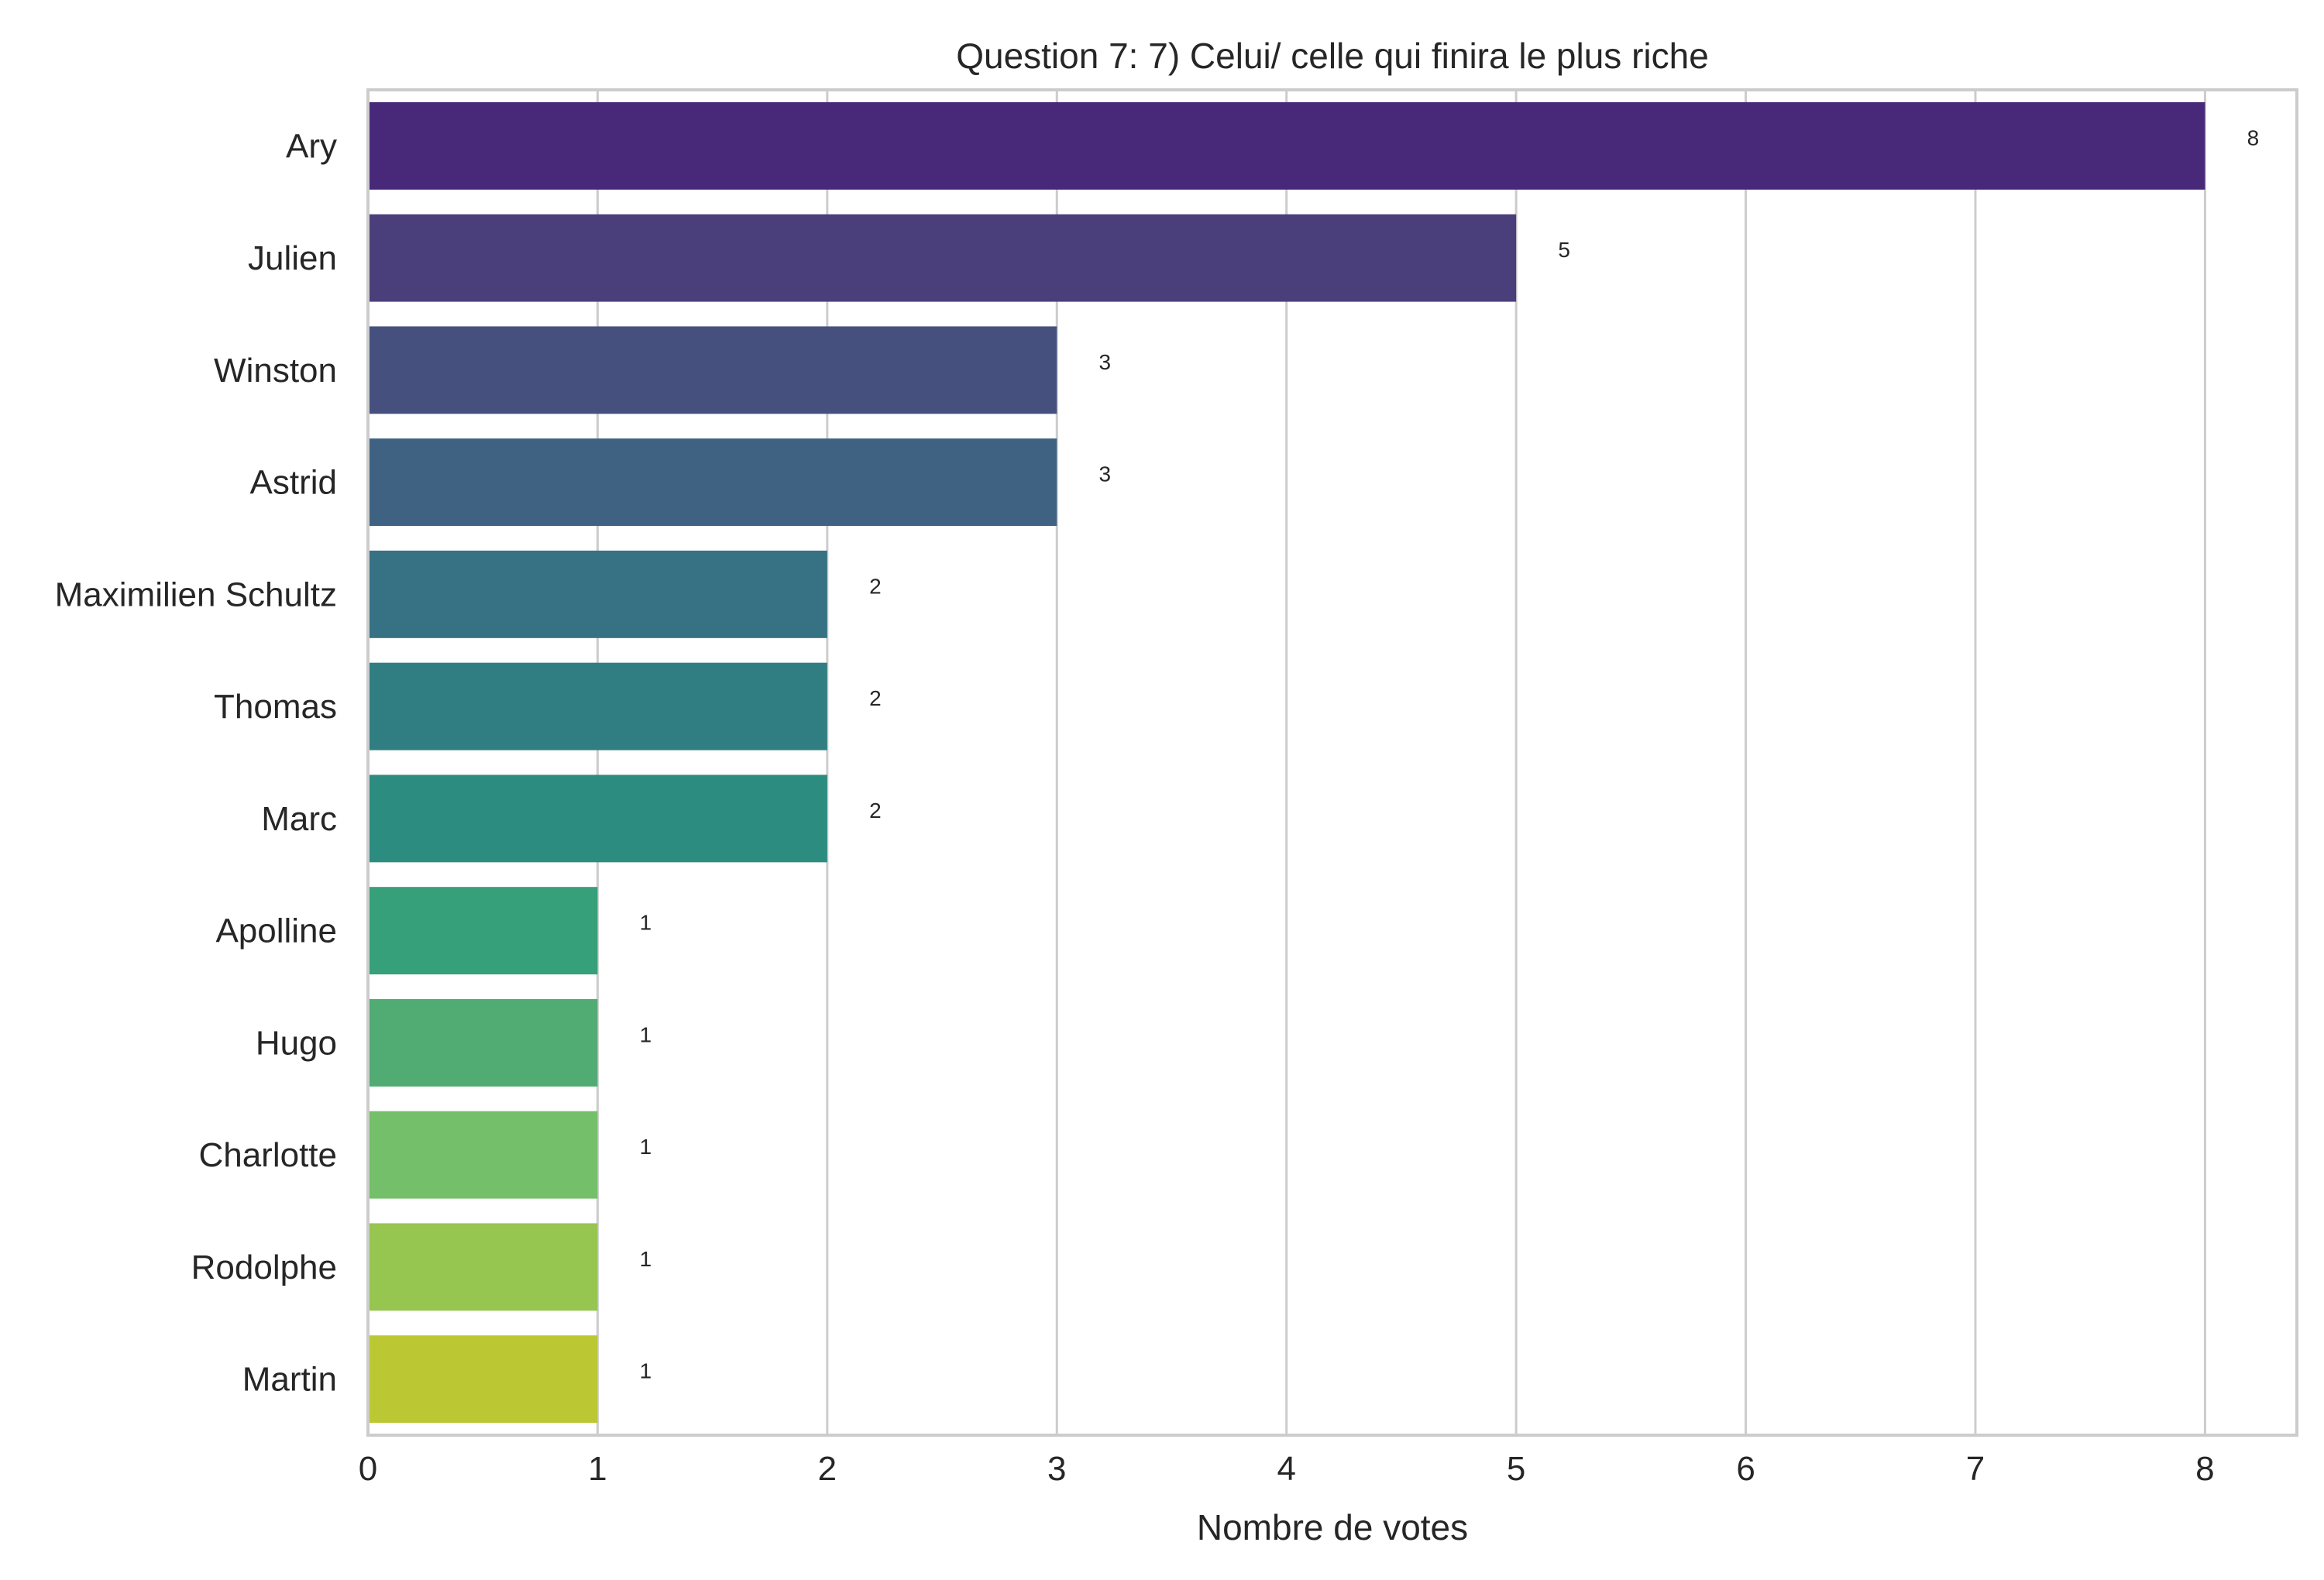 The width and height of the screenshot is (2324, 1580). Describe the element at coordinates (1516, 1469) in the screenshot. I see `x-tick-label: 5` at that location.